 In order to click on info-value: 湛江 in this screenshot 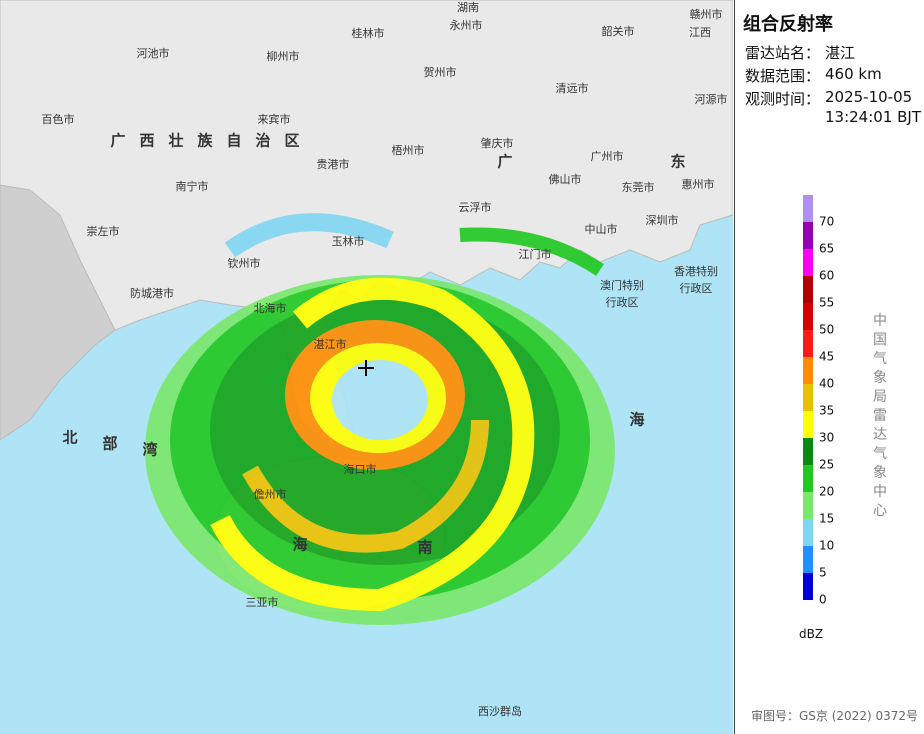, I will do `click(840, 53)`.